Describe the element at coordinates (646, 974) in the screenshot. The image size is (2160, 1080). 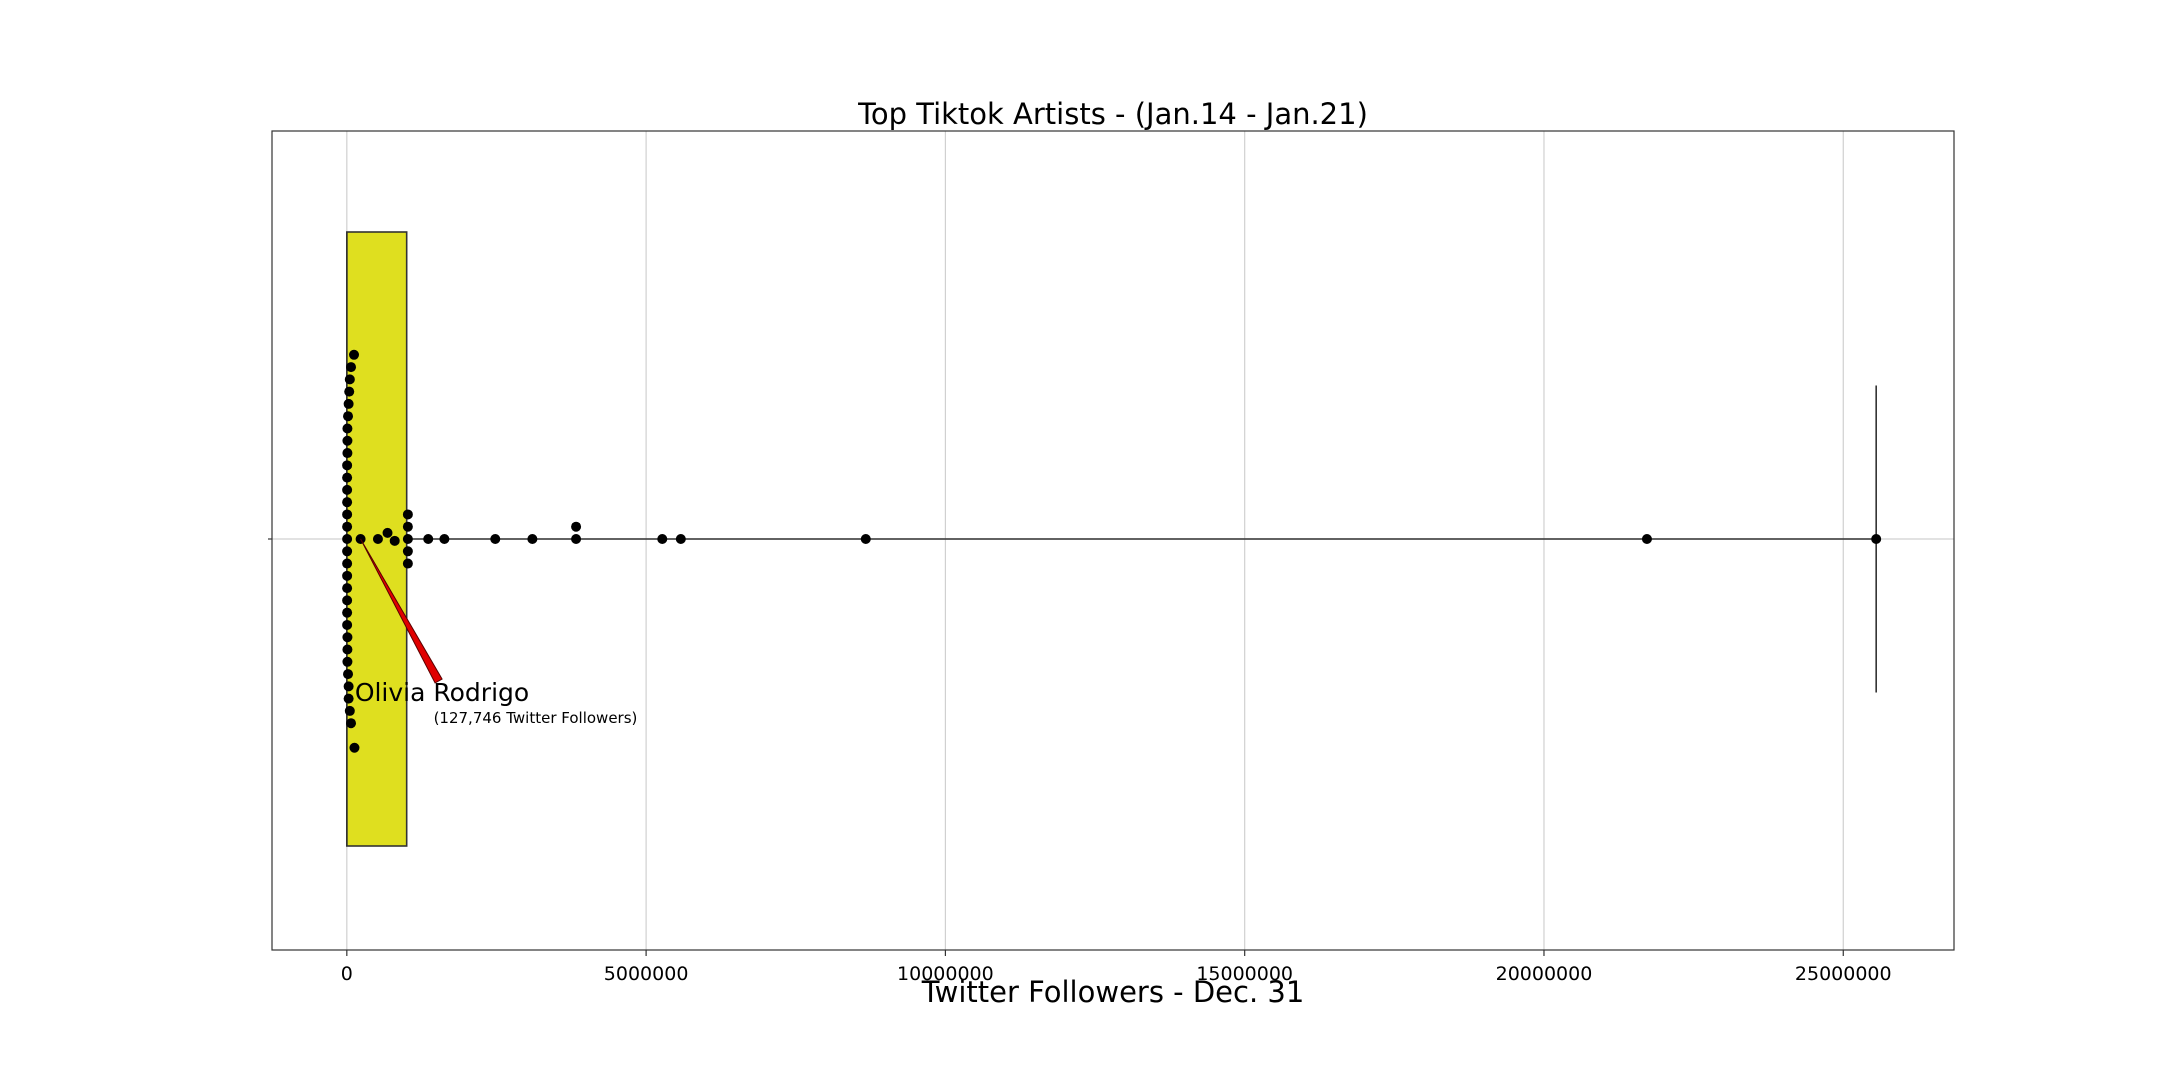
I see `x-tick-label: 5000000` at that location.